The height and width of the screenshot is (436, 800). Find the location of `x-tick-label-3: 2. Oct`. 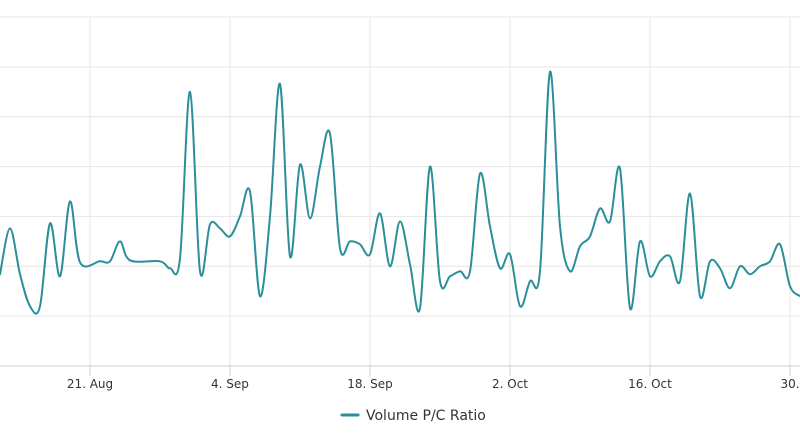

x-tick-label-3: 2. Oct is located at coordinates (510, 384).